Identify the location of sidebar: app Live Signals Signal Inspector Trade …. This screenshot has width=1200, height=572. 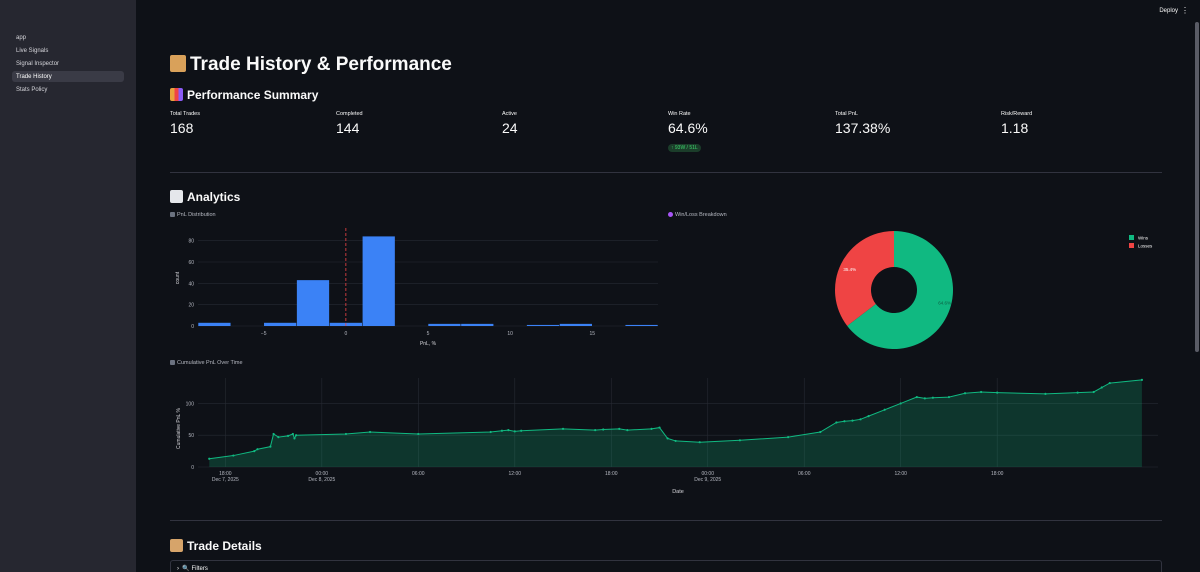
(68, 286).